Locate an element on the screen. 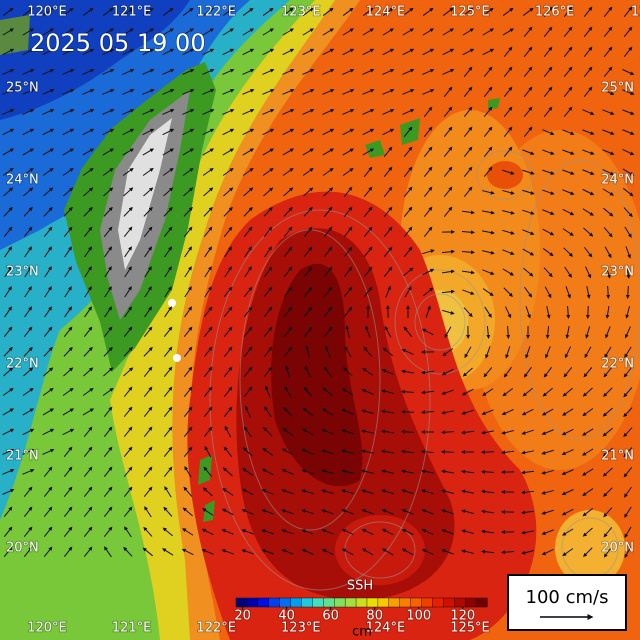 Image resolution: width=640 pixels, height=640 pixels. lon-label: 122°E is located at coordinates (216, 628).